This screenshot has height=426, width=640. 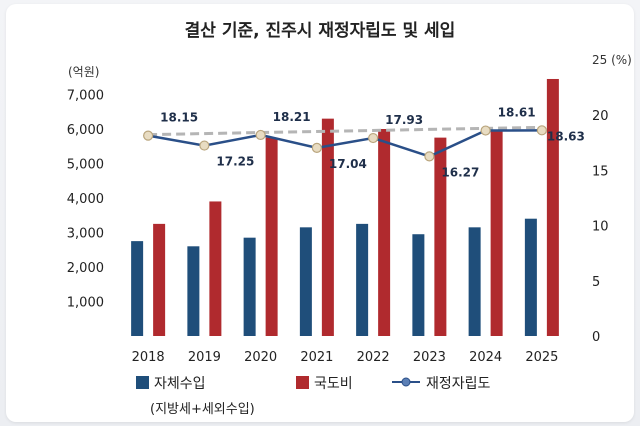 I want to click on y-left-tick-label: 4,000, so click(x=85, y=199).